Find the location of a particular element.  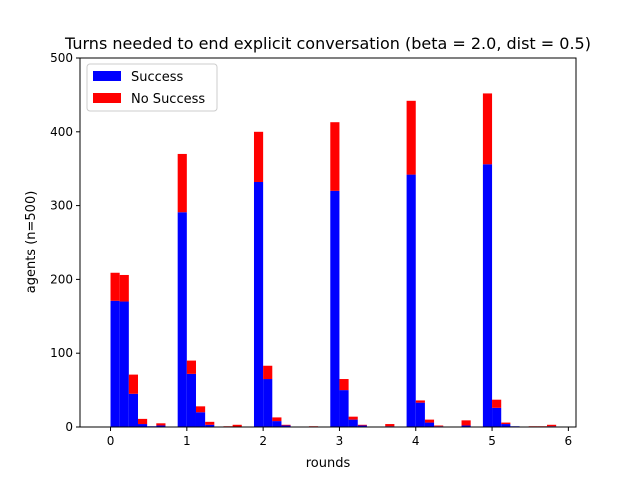

y-axis-label: agents (n=500) is located at coordinates (31, 242).